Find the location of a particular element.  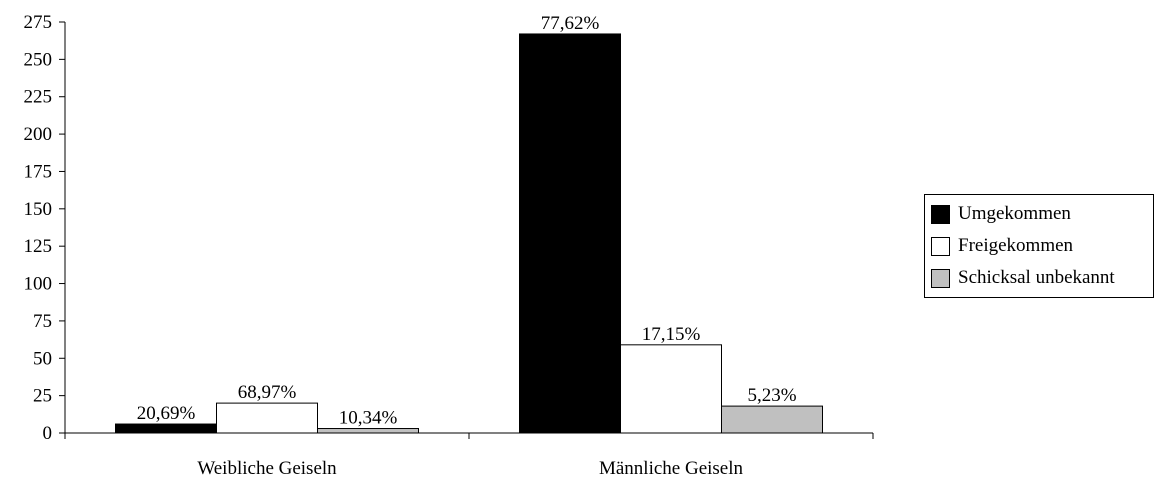

data-label: 5,23% is located at coordinates (771, 395).